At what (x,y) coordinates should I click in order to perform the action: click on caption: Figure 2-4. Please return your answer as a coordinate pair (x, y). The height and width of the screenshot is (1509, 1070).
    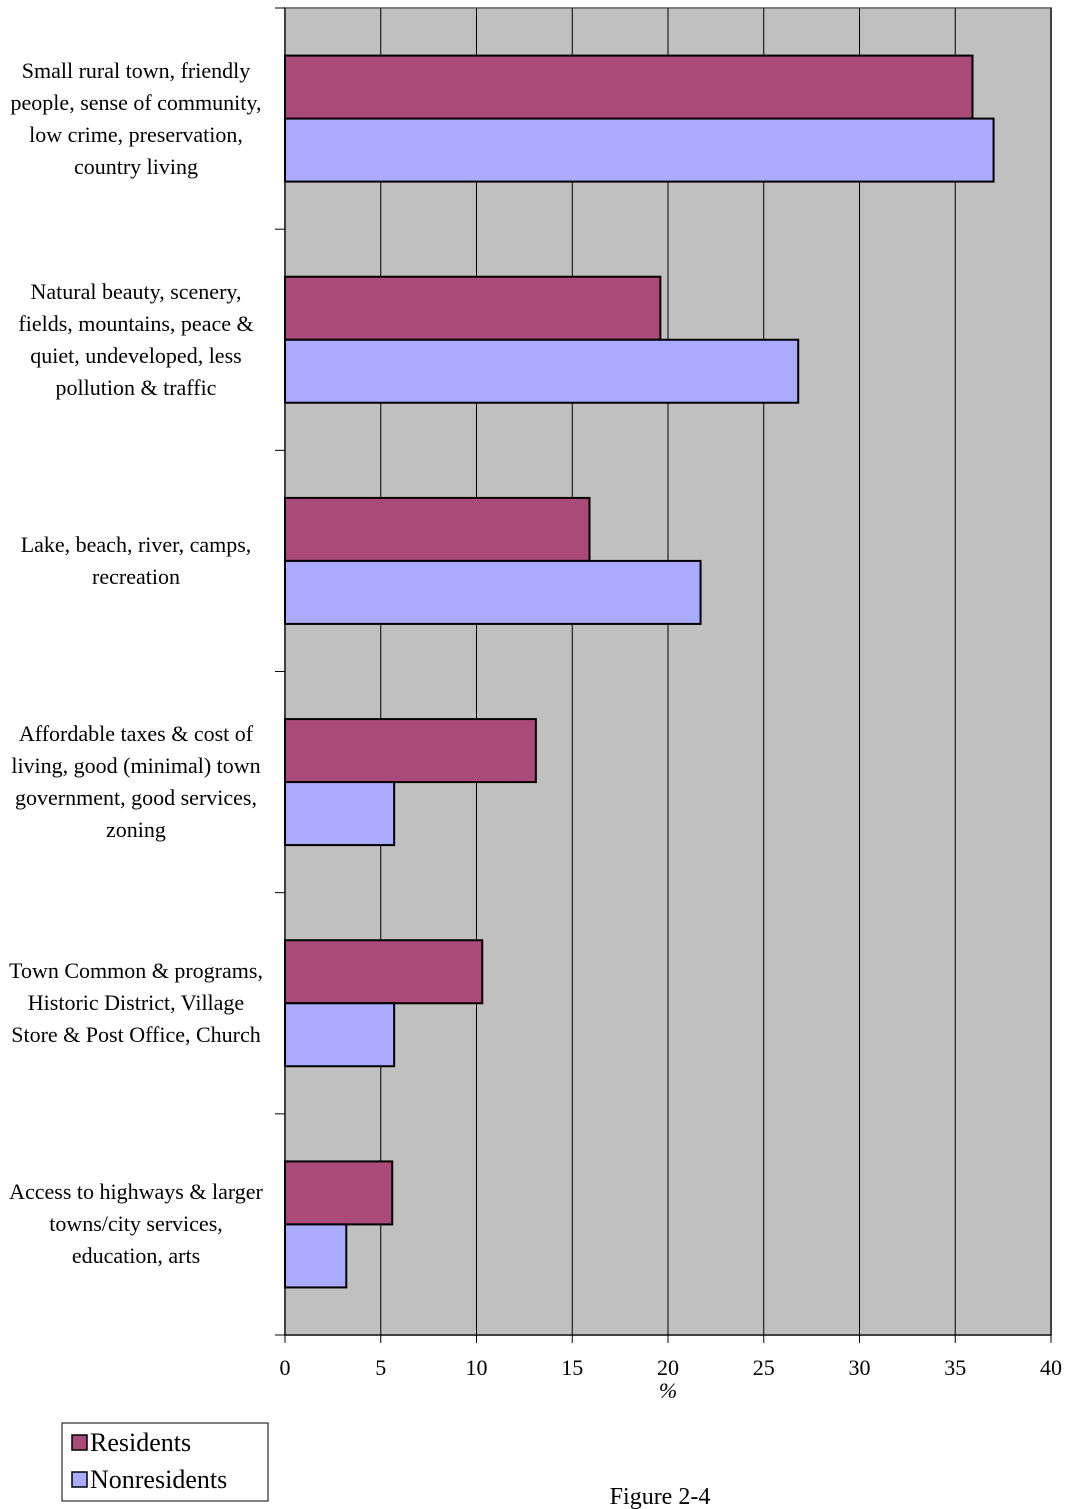
    Looking at the image, I should click on (660, 1496).